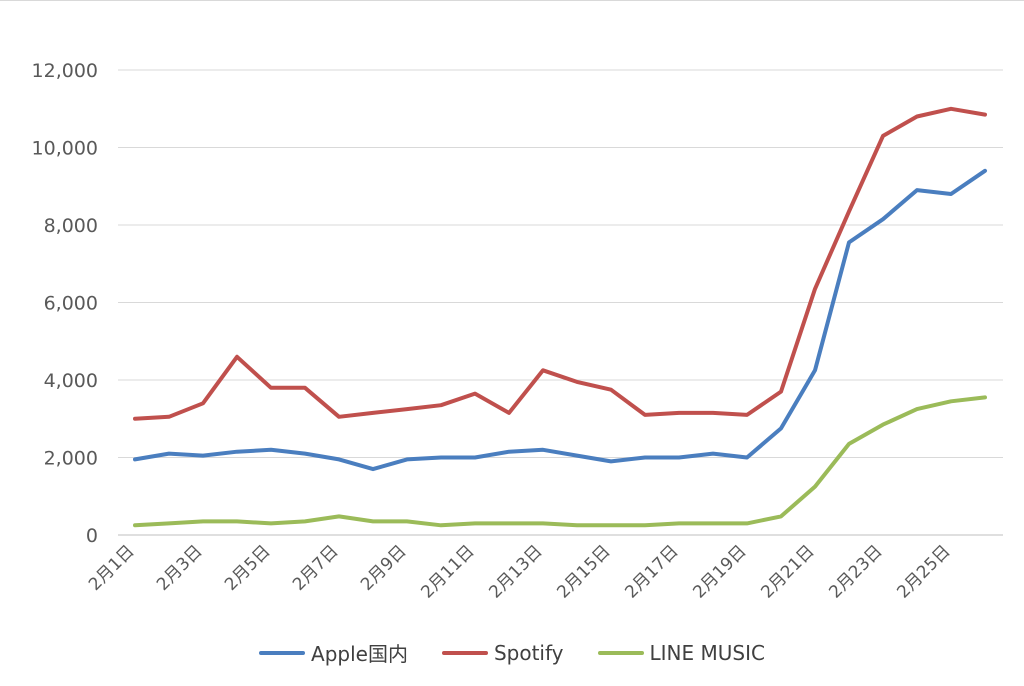 This screenshot has height=686, width=1024. I want to click on x-tick-label: 2月5日, so click(247, 567).